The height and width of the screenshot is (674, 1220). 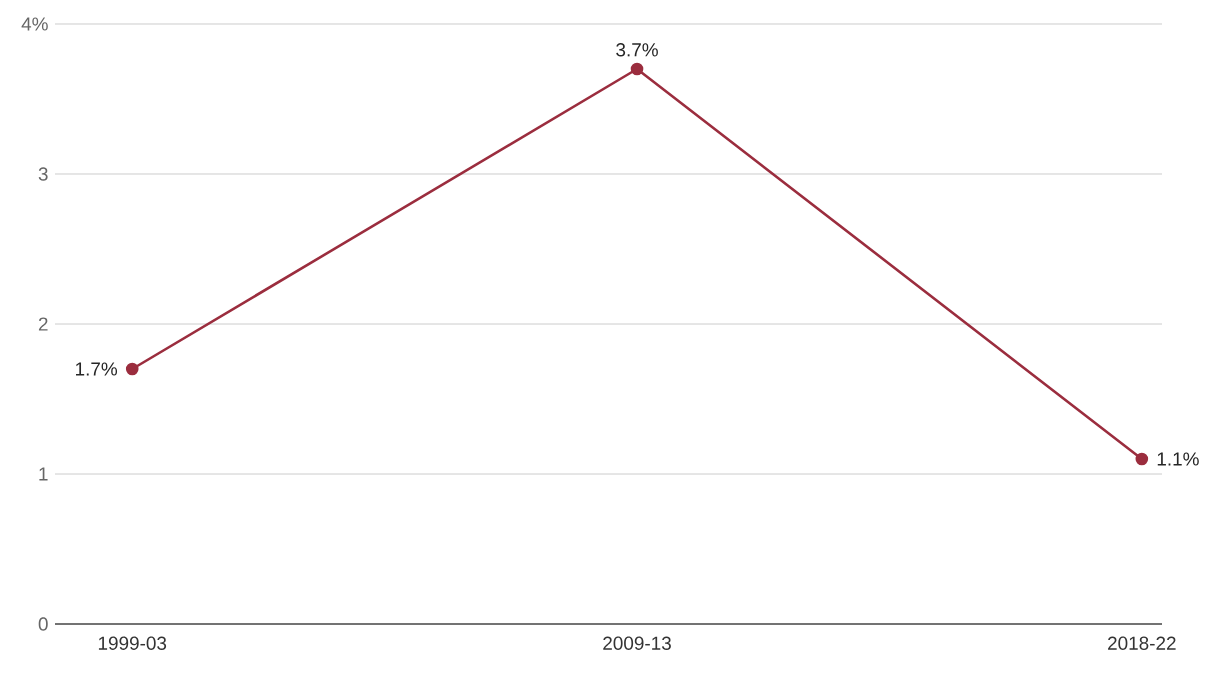 What do you see at coordinates (132, 643) in the screenshot?
I see `x-tick-label: 1999-03` at bounding box center [132, 643].